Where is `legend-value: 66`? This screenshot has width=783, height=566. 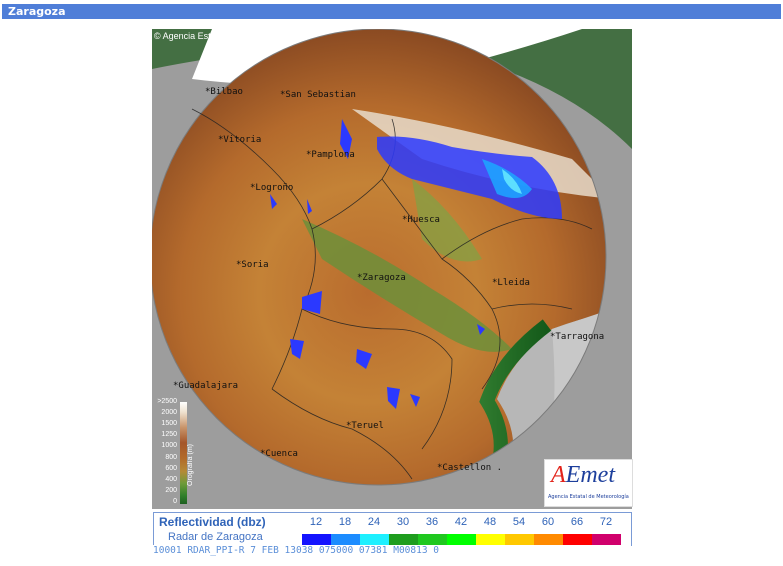 legend-value: 66 is located at coordinates (577, 522).